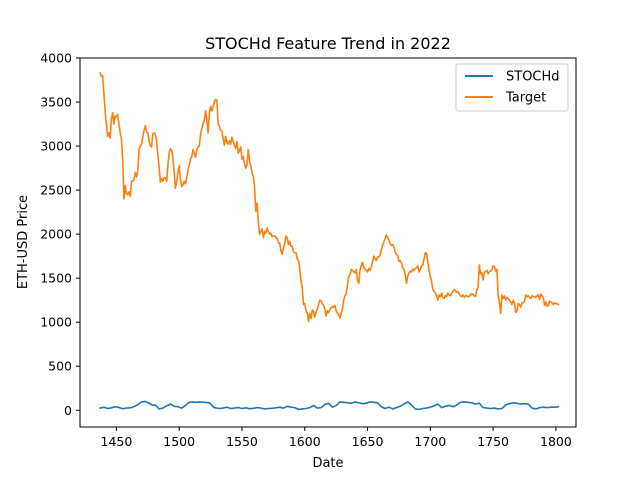 The image size is (640, 484). What do you see at coordinates (305, 441) in the screenshot?
I see `x-tick-label: 1600` at bounding box center [305, 441].